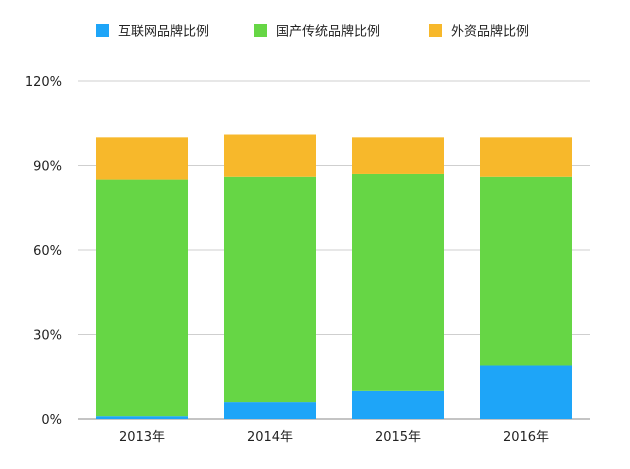 This screenshot has height=469, width=630. Describe the element at coordinates (43, 82) in the screenshot. I see `y-tick-label: 120%` at that location.